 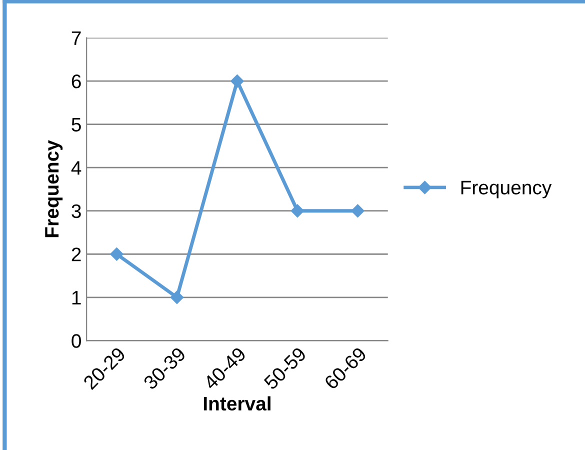 What do you see at coordinates (76, 38) in the screenshot?
I see `y-tick-label: 7` at bounding box center [76, 38].